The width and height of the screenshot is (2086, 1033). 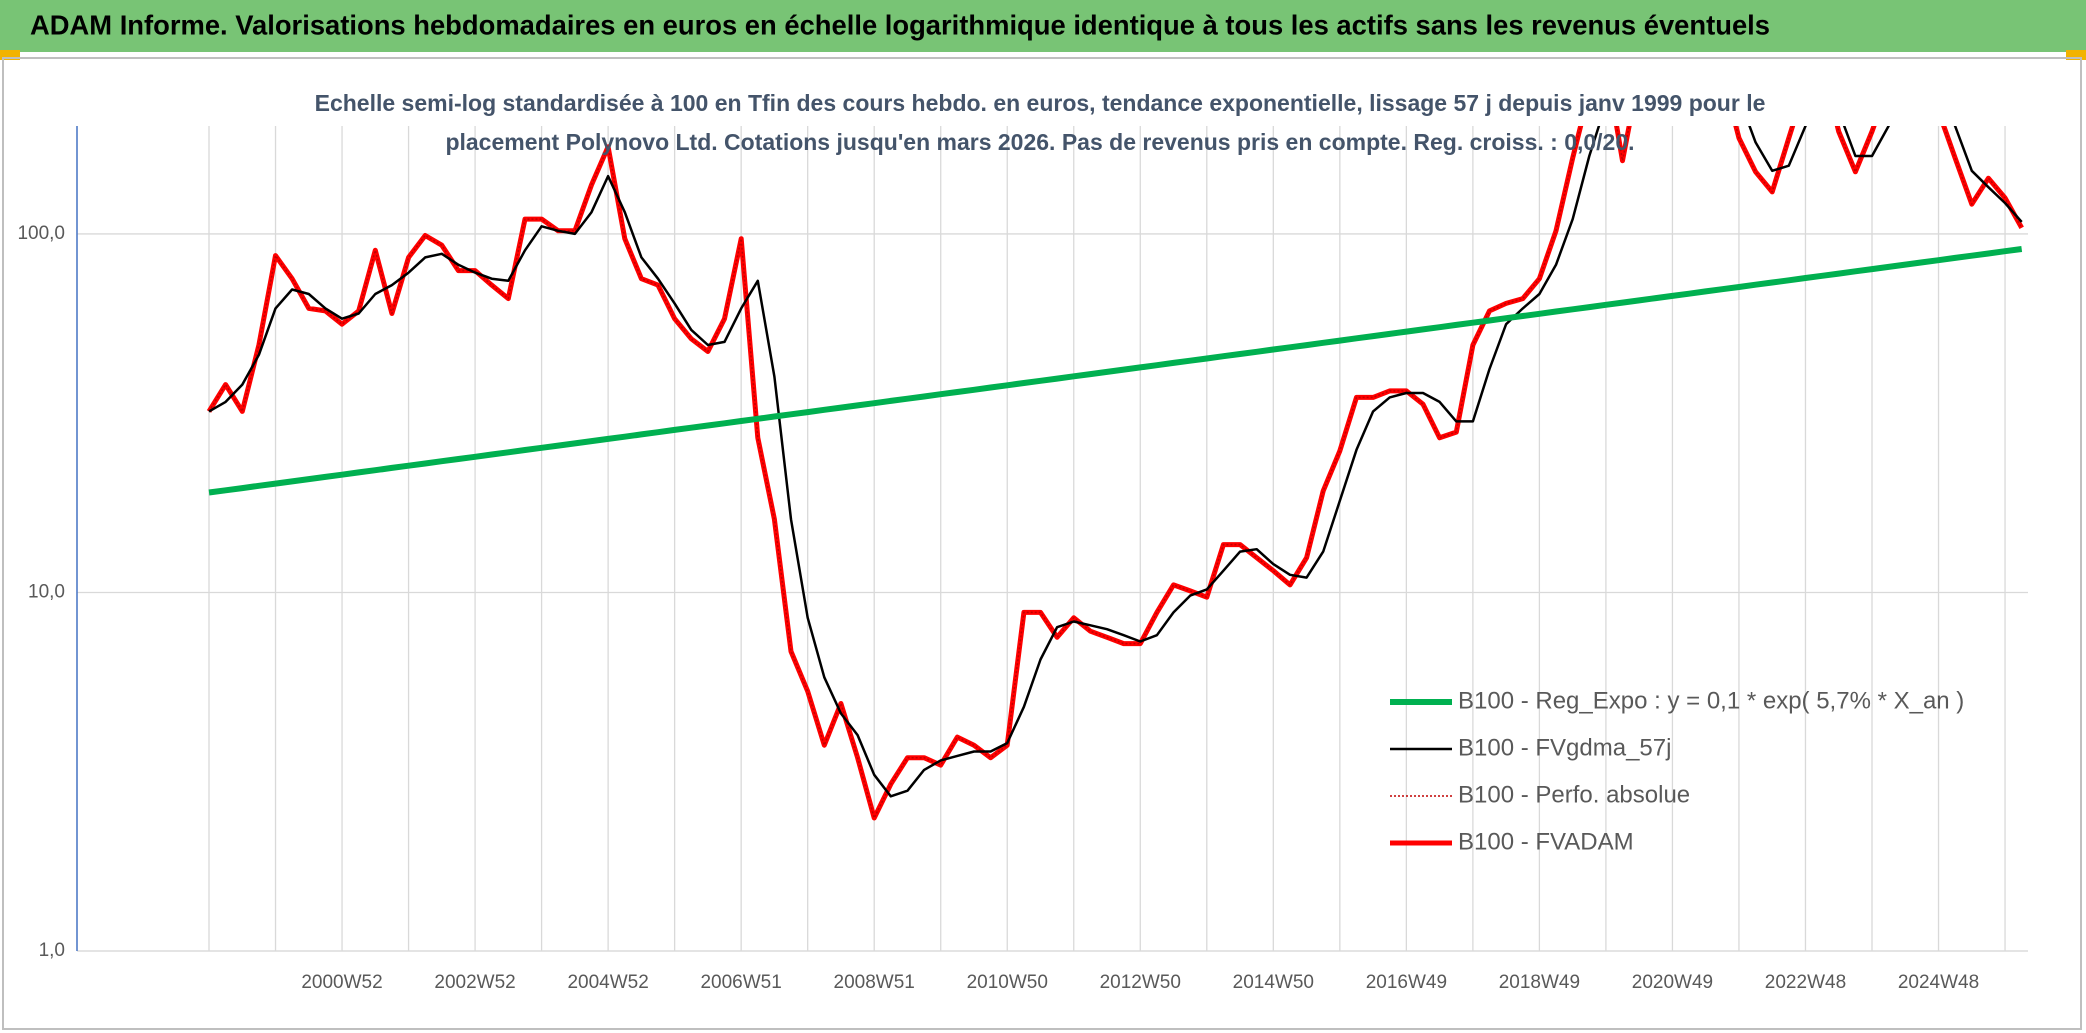 What do you see at coordinates (41, 233) in the screenshot?
I see `y-tick-label: 100,0` at bounding box center [41, 233].